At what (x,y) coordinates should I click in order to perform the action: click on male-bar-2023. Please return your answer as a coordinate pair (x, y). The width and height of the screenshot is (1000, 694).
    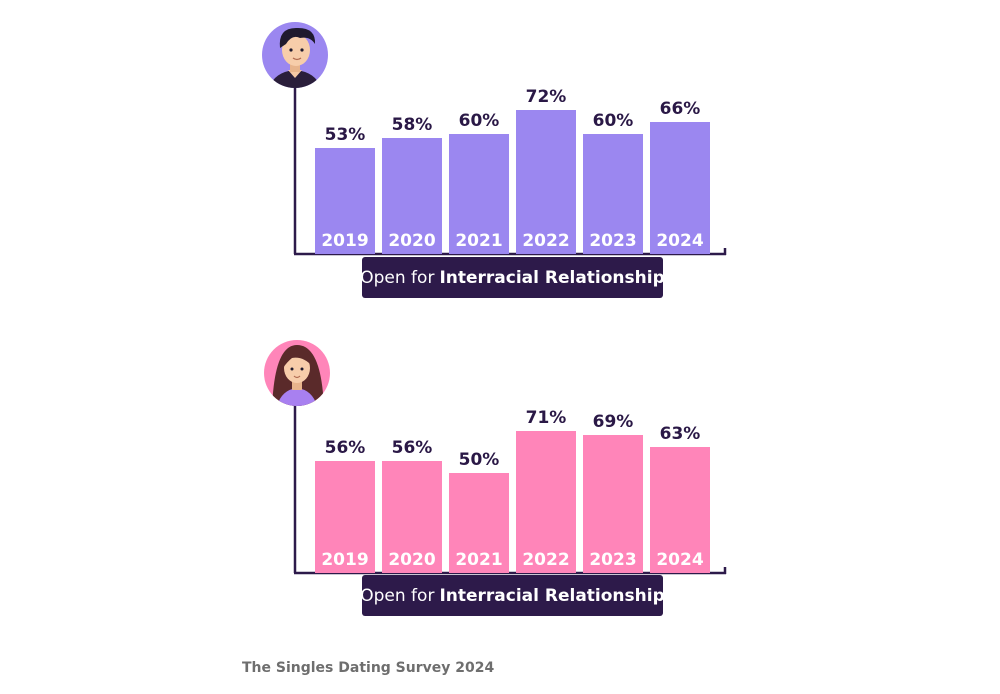
    Looking at the image, I should click on (613, 194).